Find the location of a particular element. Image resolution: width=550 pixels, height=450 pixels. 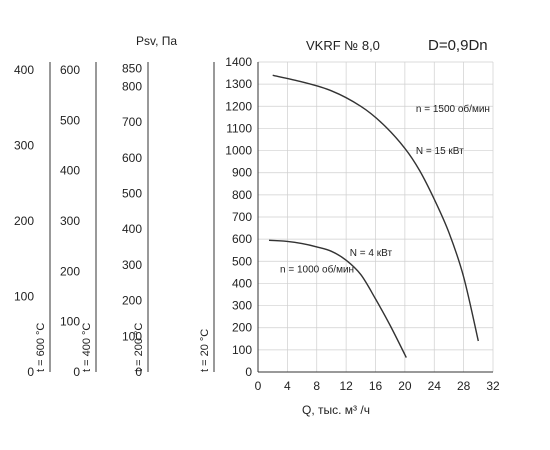

x-tick-label: 4 is located at coordinates (287, 386).